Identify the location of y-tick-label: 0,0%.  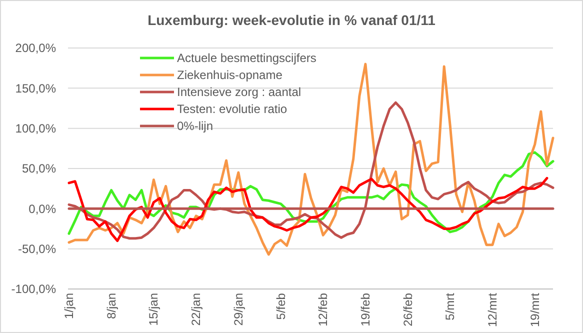
(42, 209).